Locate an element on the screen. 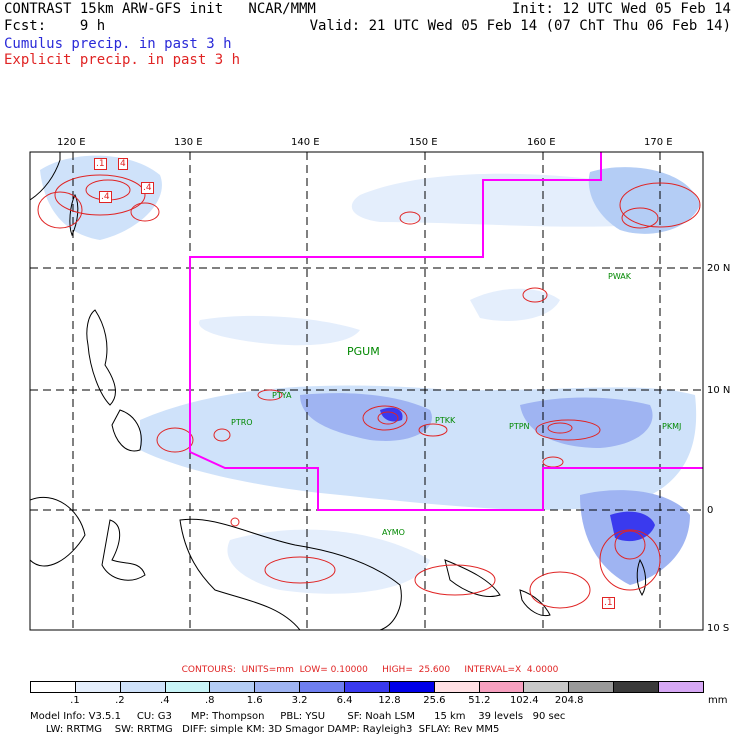  contour-core is located at coordinates (385, 418).